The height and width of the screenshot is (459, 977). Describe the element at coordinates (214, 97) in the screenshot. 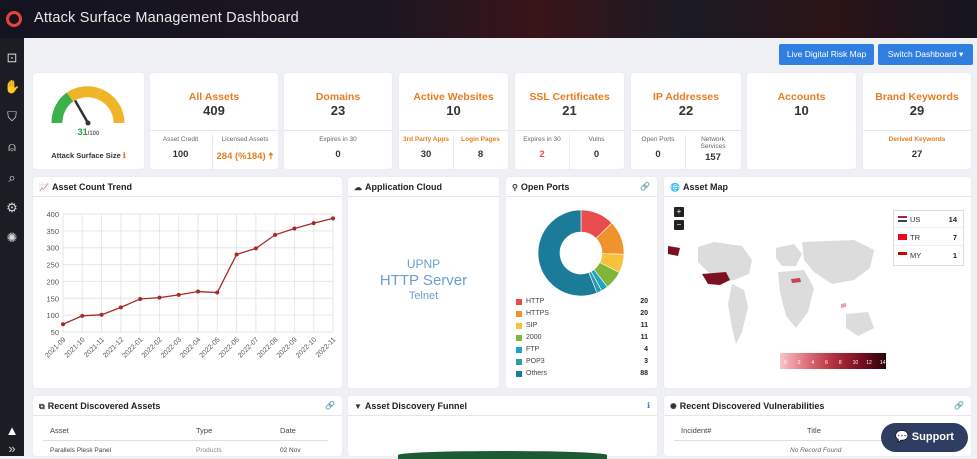

I see `kpi-title: All Assets` at that location.